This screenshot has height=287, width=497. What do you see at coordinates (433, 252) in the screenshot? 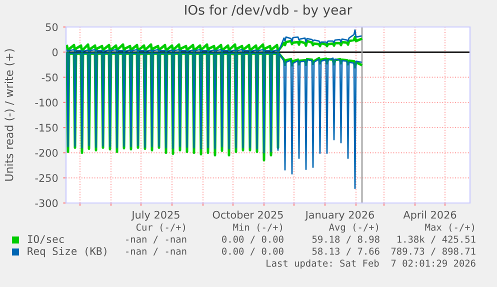
I see `text: 789.73 / 898.71` at bounding box center [433, 252].